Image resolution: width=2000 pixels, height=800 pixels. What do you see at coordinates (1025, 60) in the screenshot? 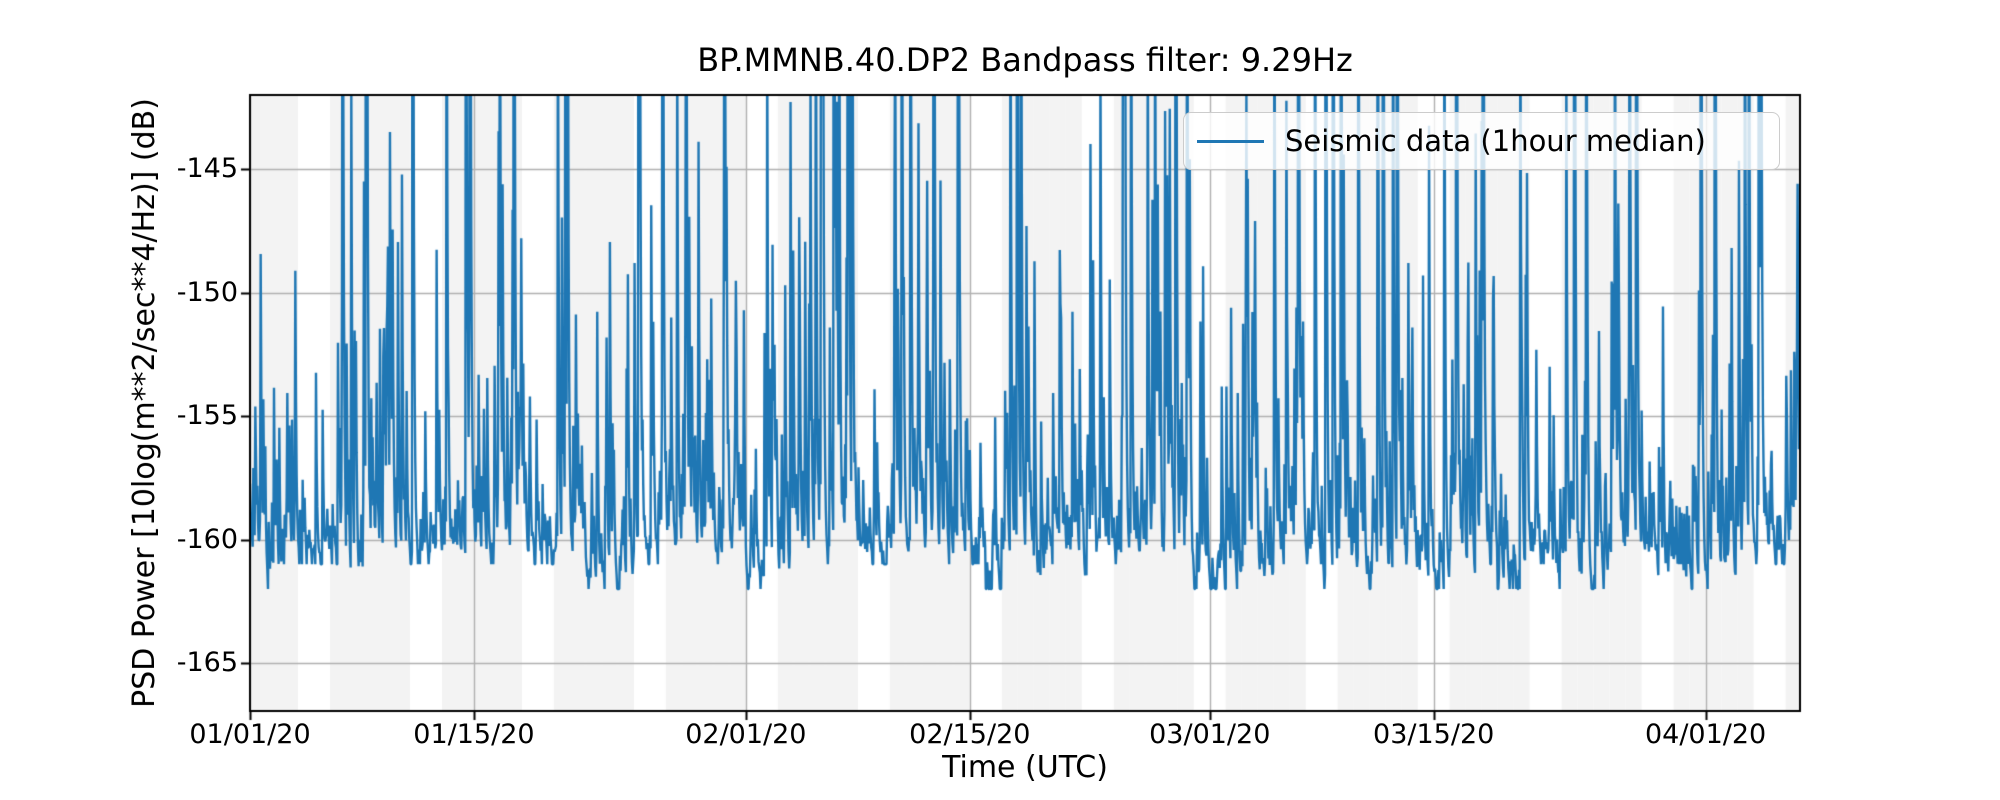
I see `chart-title: BP.MMNB.40.DP2 Bandpass filter: 9.29Hz` at bounding box center [1025, 60].